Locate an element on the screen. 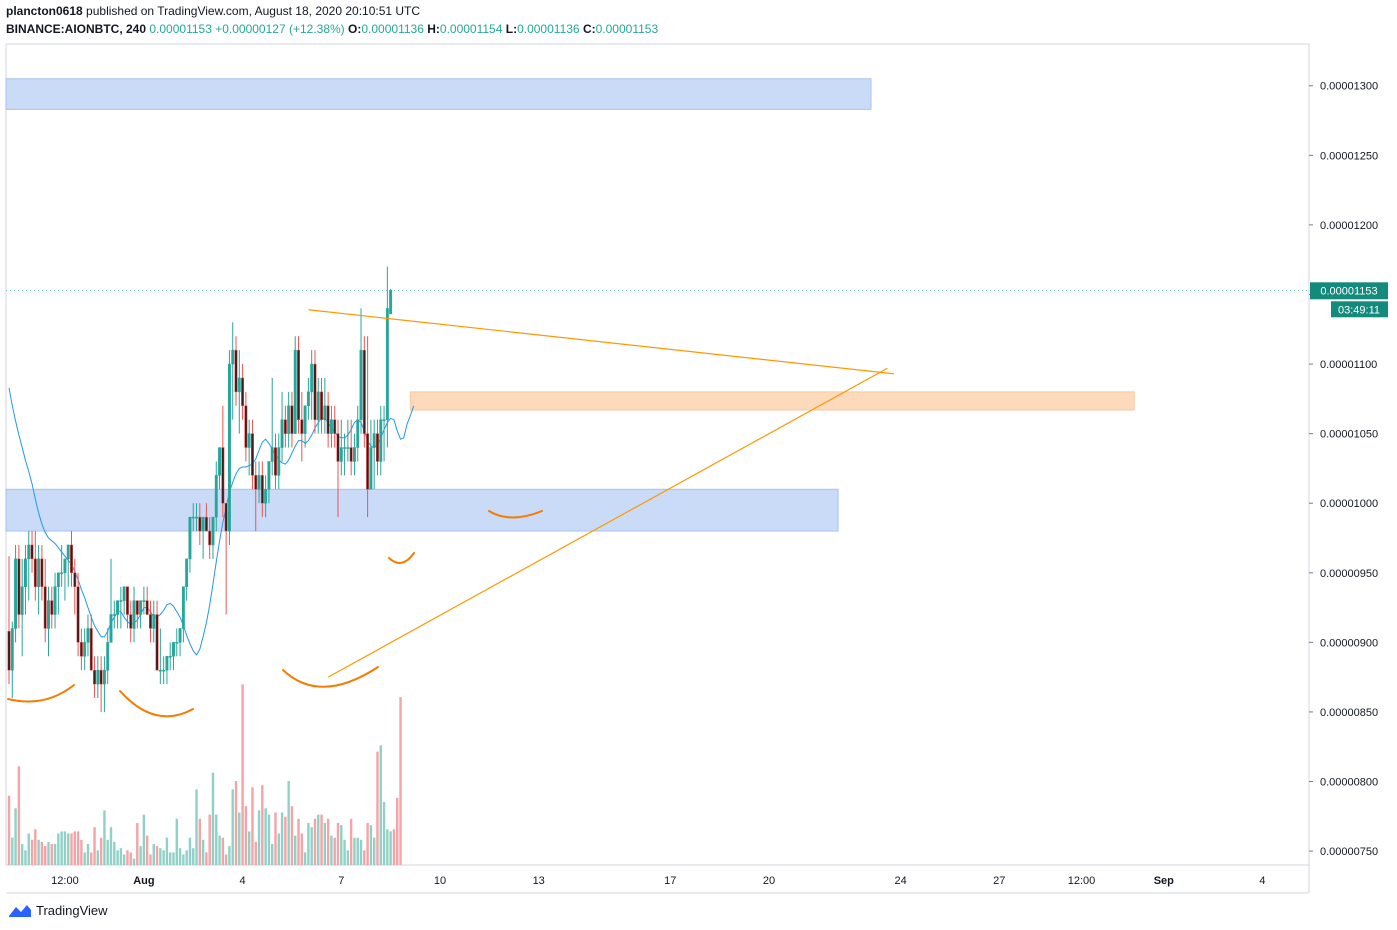 The image size is (1397, 930). time-tick-label: 24 is located at coordinates (900, 881).